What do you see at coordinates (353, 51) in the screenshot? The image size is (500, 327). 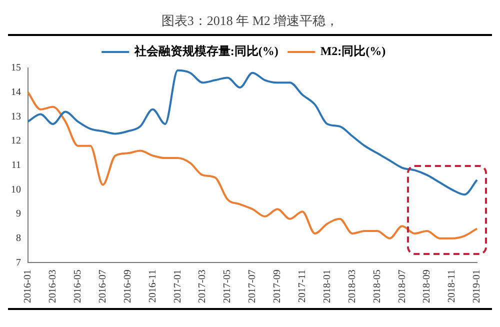 I see `legend-label: M2:同比(%)` at bounding box center [353, 51].